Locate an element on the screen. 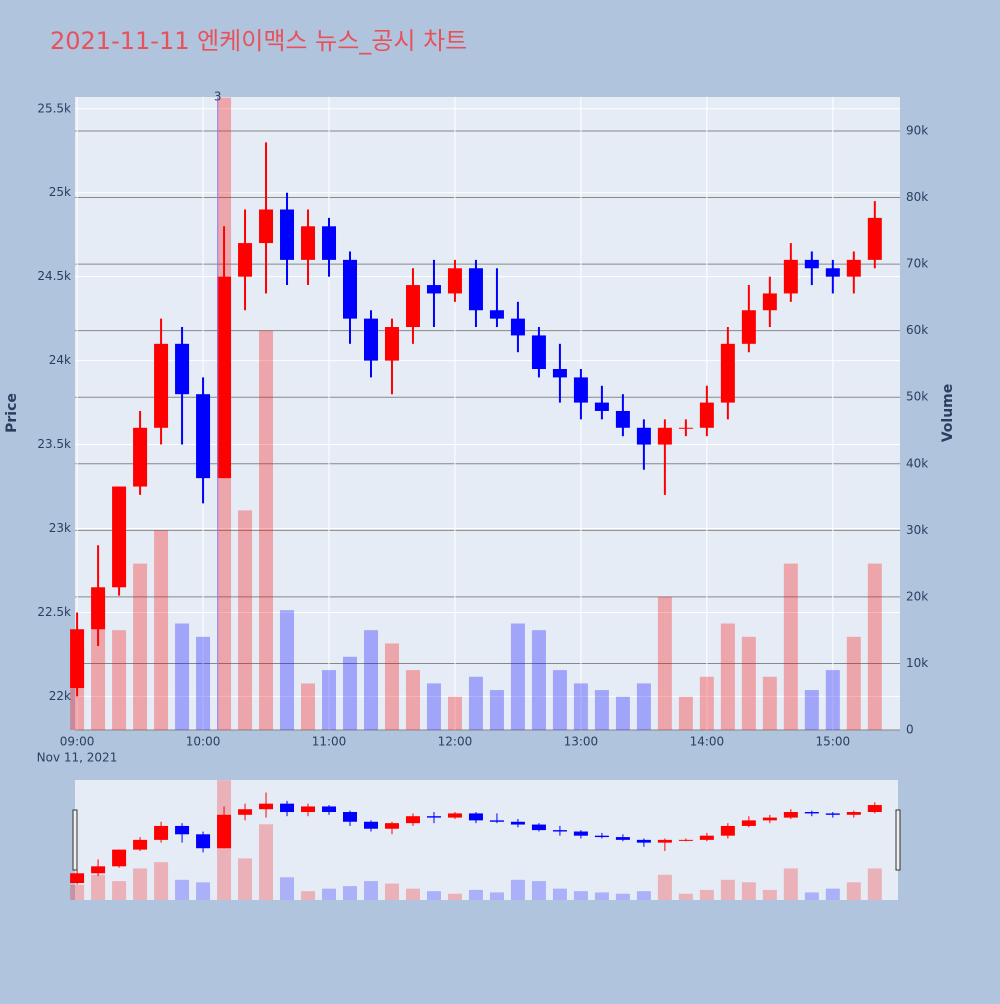 The width and height of the screenshot is (1000, 1004). y-tick-label: 25.5k is located at coordinates (54, 108).